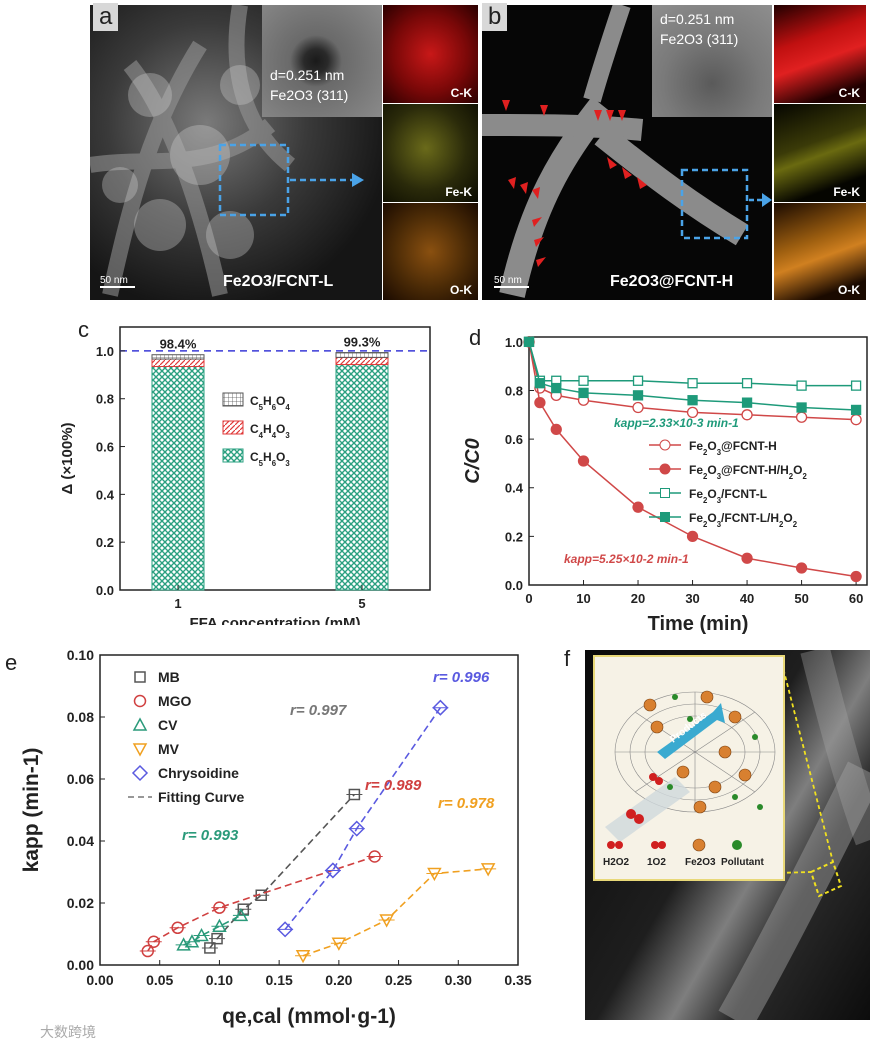 The image size is (887, 1047). I want to click on bar-C5H6O4, so click(362, 355).